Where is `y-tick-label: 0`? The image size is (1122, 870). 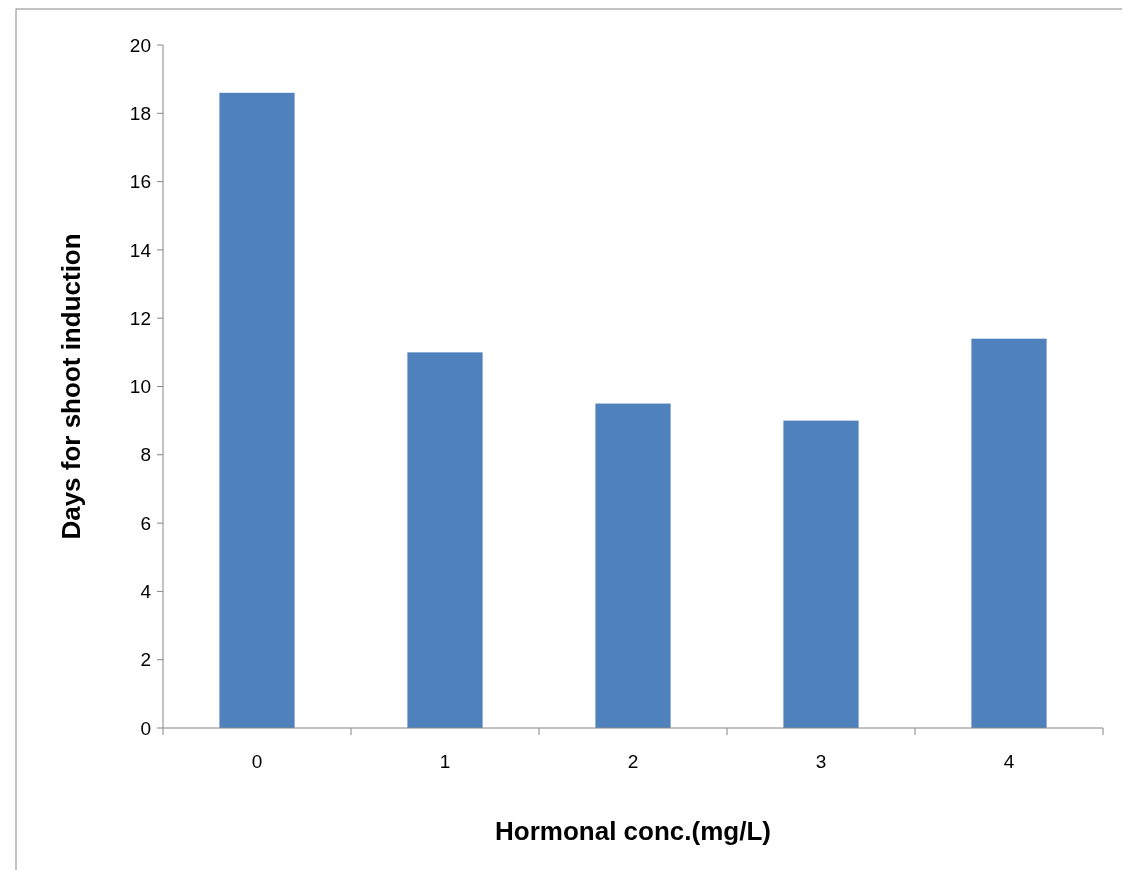 y-tick-label: 0 is located at coordinates (145, 728).